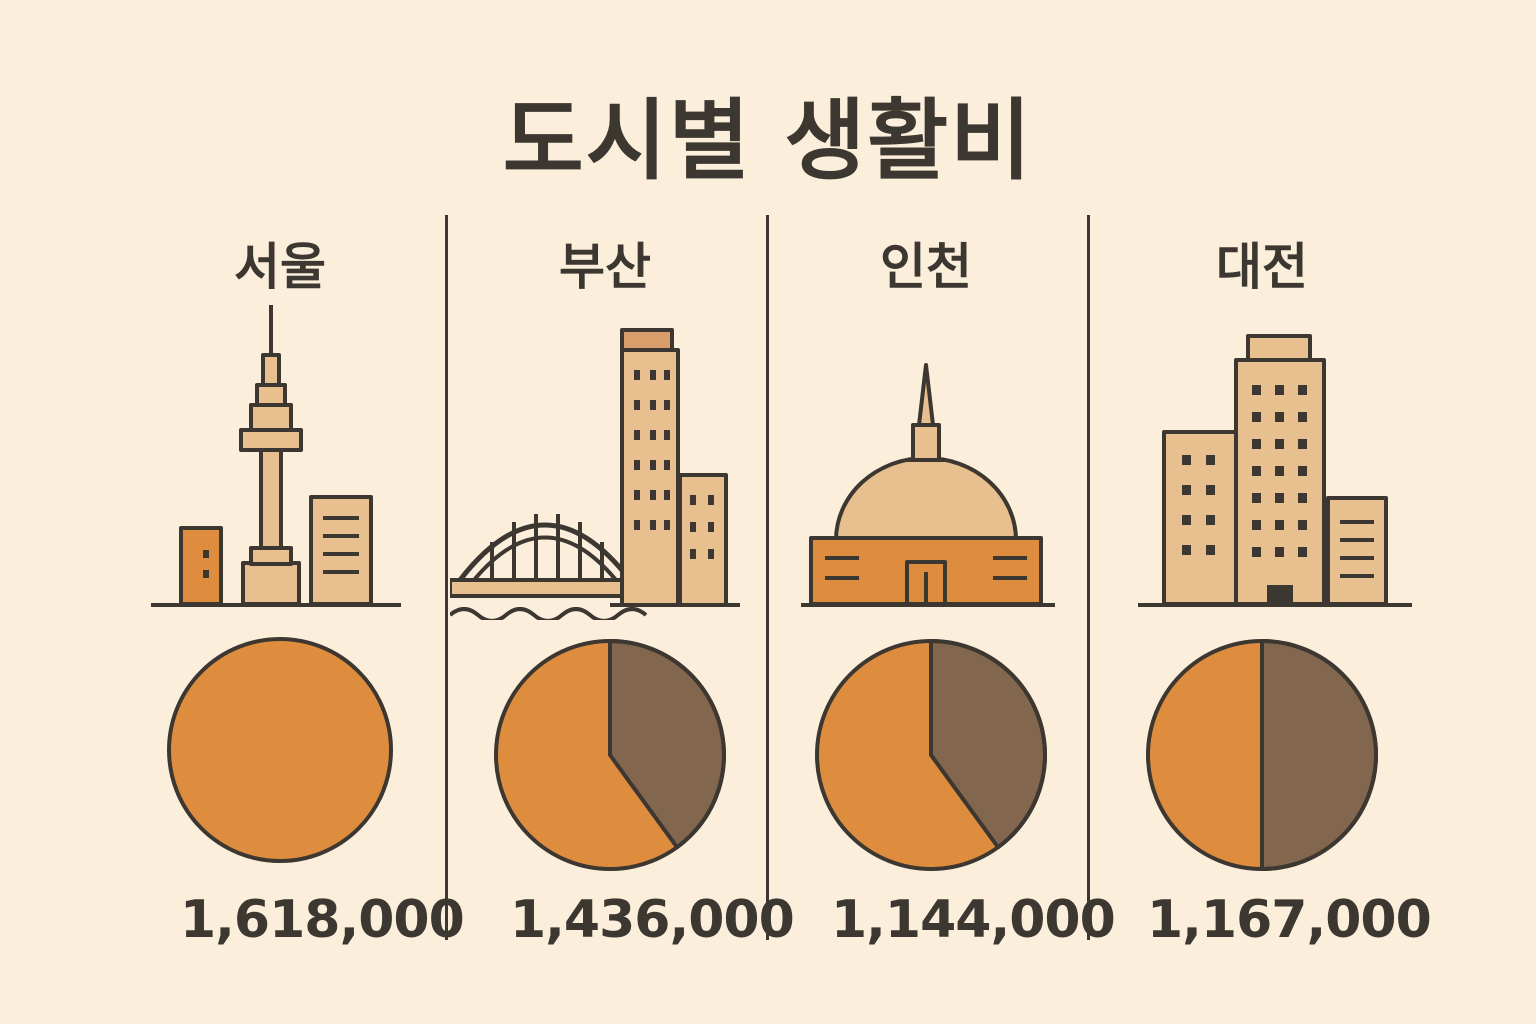  I want to click on pie-chart-incheon, so click(931, 755).